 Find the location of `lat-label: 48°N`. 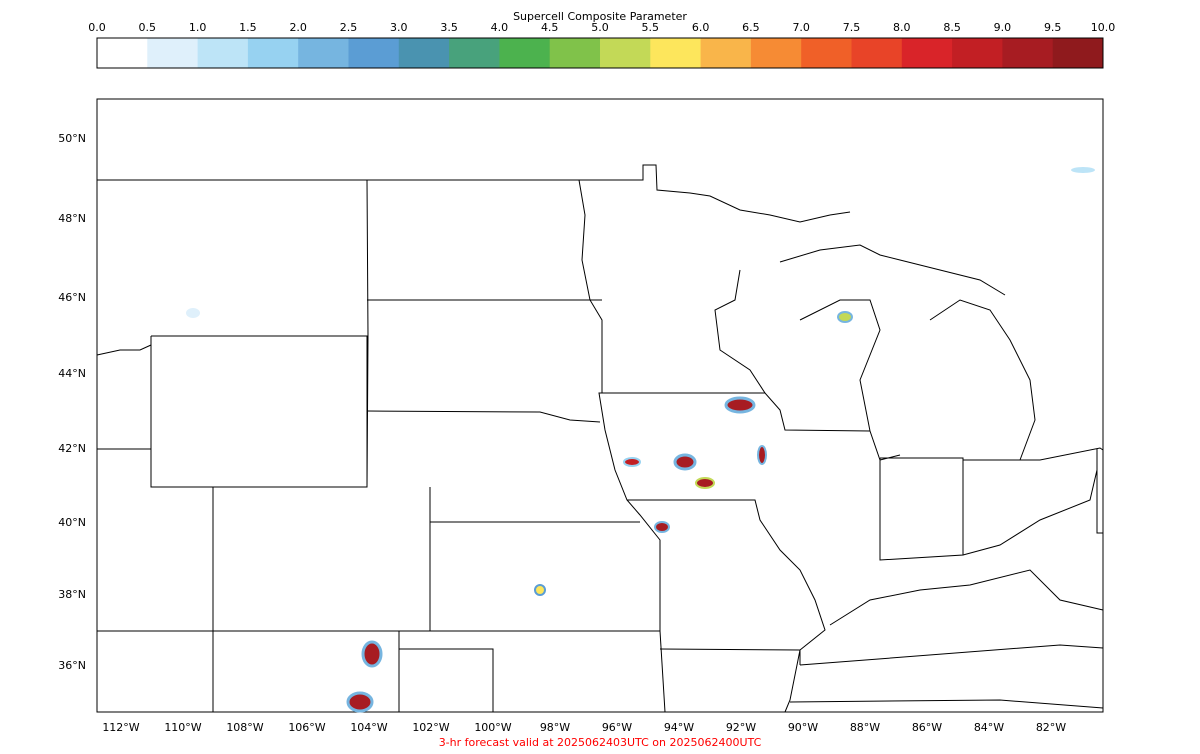

lat-label: 48°N is located at coordinates (72, 218).